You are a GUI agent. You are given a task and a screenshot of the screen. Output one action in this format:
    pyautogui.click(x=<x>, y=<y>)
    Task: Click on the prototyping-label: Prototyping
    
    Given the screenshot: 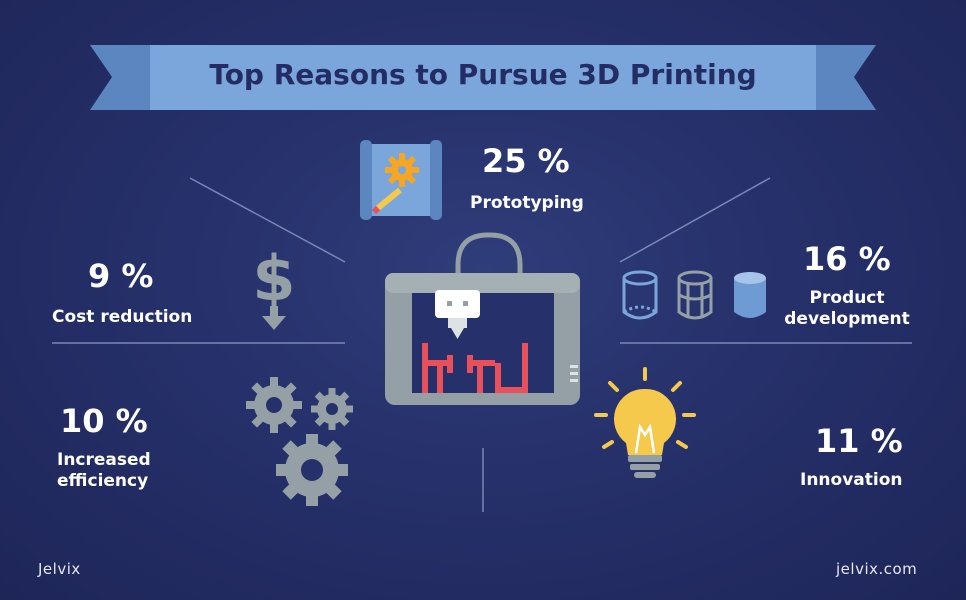 What is the action you would take?
    pyautogui.click(x=527, y=203)
    